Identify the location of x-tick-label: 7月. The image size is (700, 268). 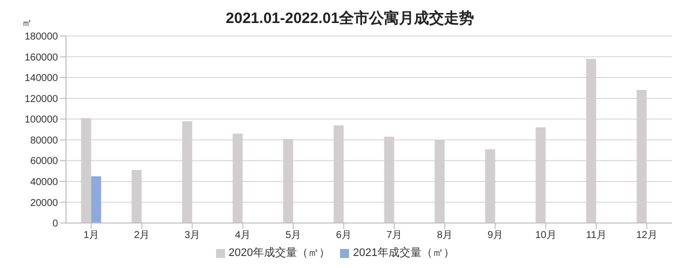
(394, 236).